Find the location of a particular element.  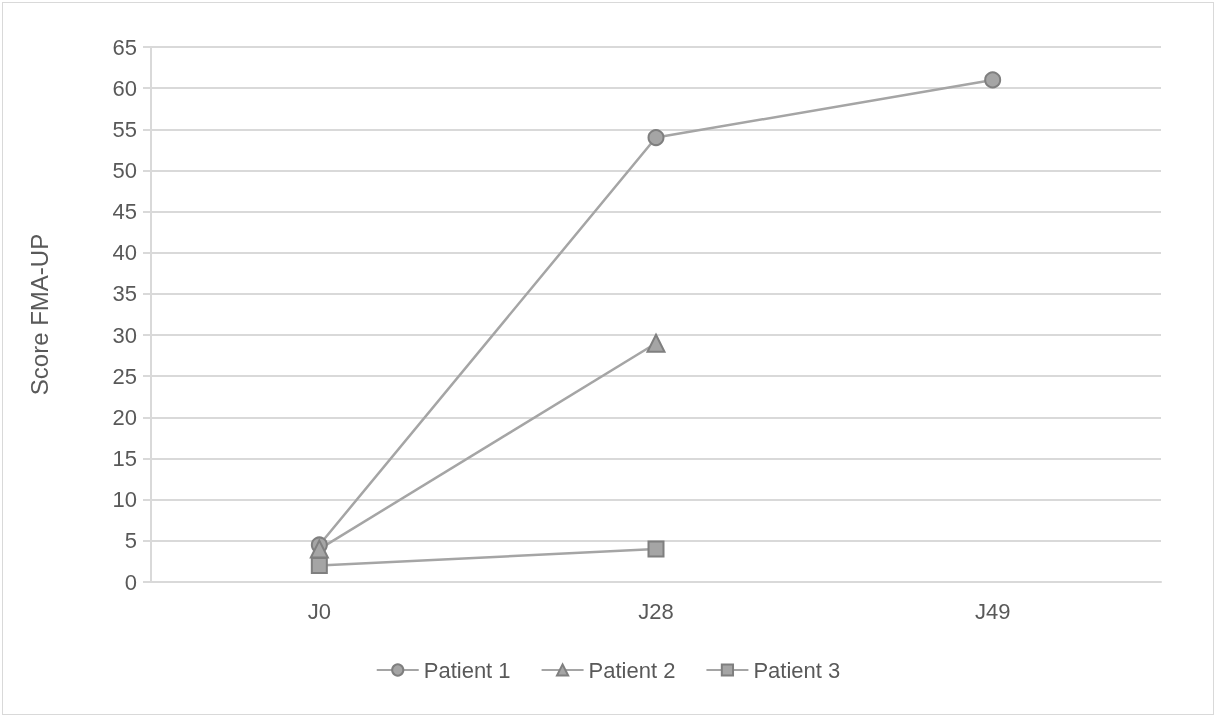

y-tick-label: 35 is located at coordinates (124, 294).